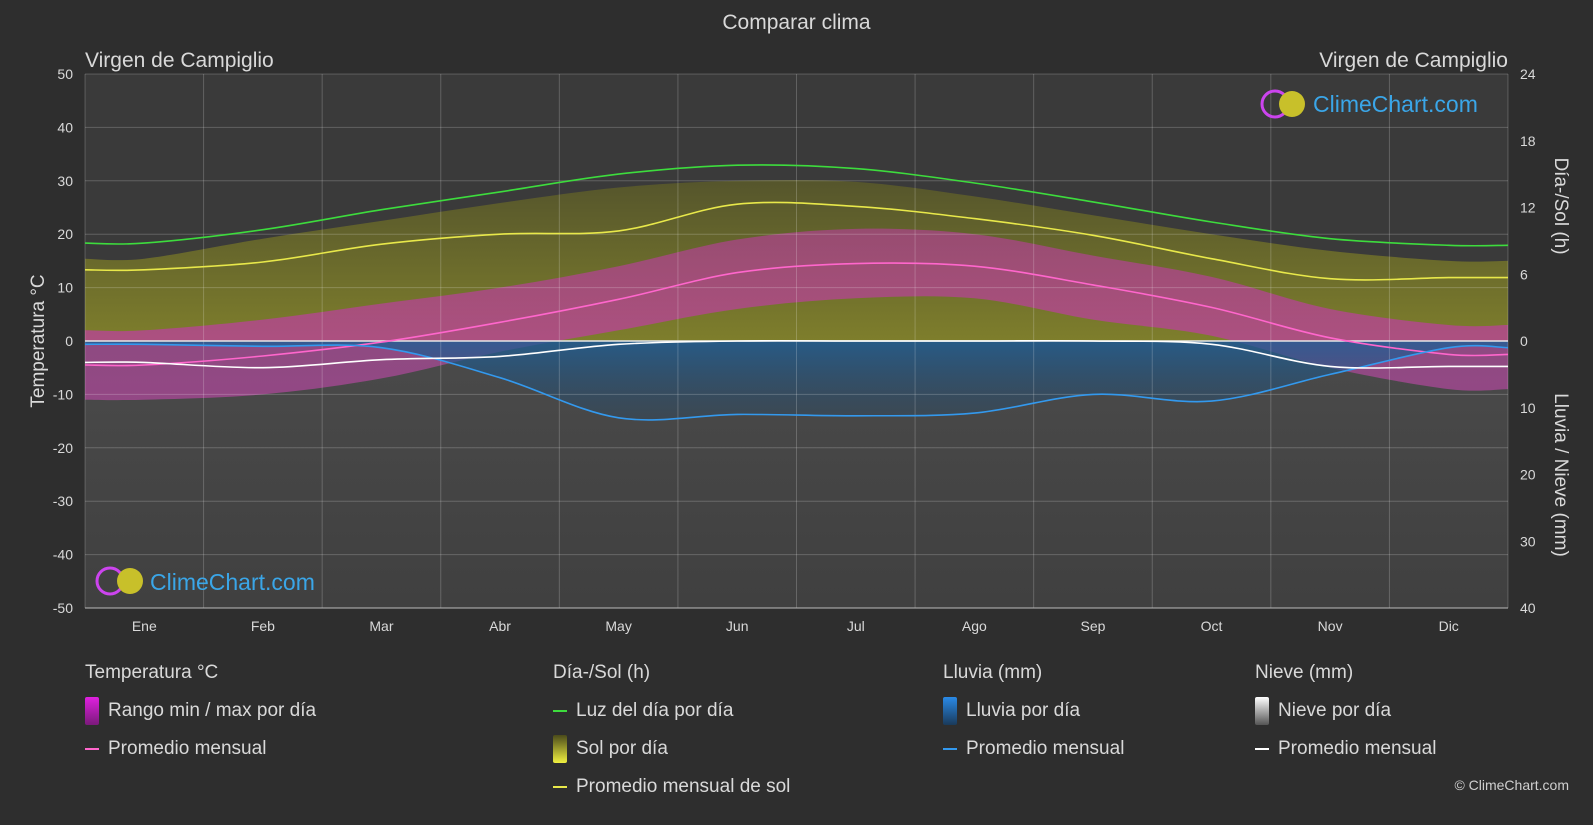 The width and height of the screenshot is (1593, 825). I want to click on x-tick-label: Abr, so click(500, 626).